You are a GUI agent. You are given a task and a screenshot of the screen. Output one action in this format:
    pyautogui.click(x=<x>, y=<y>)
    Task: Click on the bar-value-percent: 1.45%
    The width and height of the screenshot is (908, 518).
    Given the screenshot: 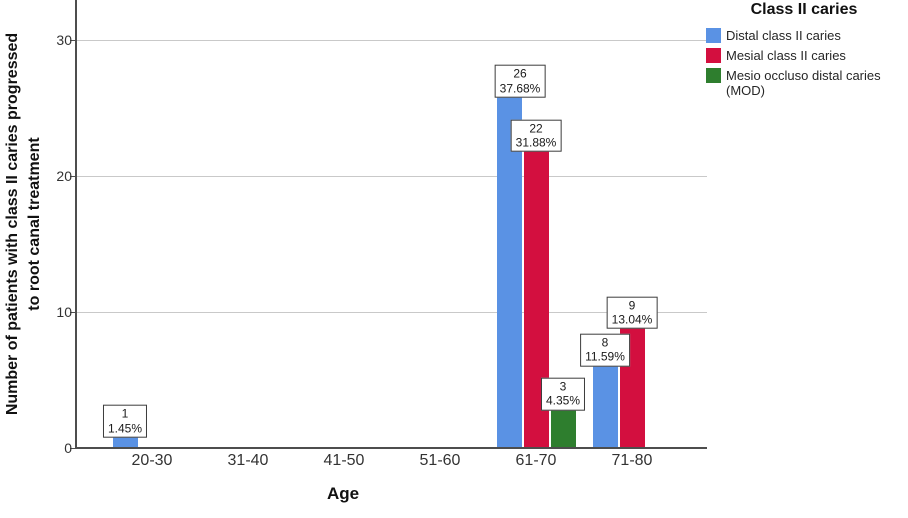 What is the action you would take?
    pyautogui.click(x=125, y=428)
    